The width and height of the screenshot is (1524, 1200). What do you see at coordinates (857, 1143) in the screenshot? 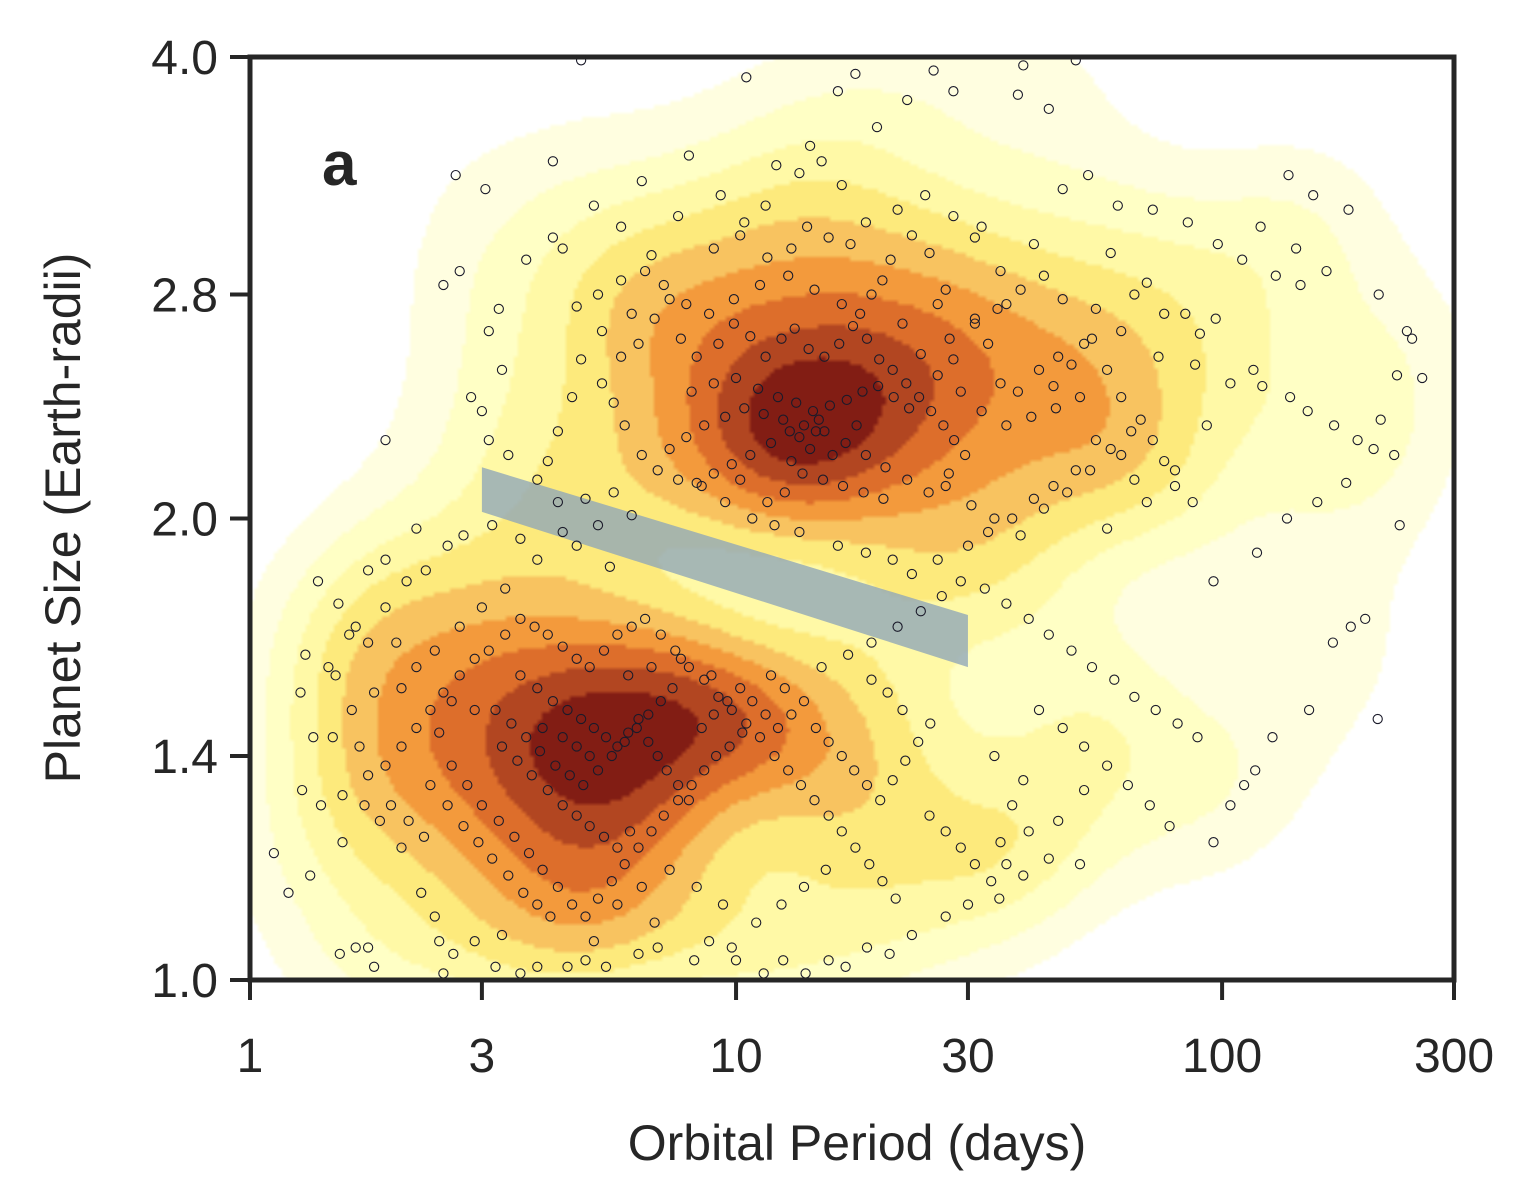
I see `x-axis-title: Orbital Period (days)` at bounding box center [857, 1143].